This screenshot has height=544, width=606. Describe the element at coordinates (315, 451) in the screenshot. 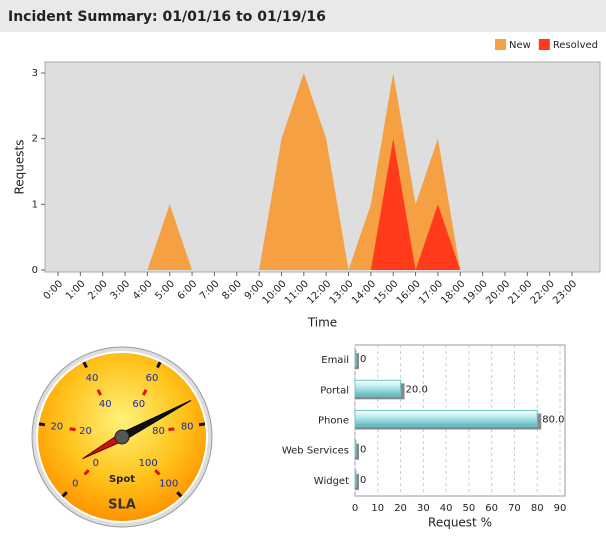

I see `y-tick-label: Web Services` at that location.